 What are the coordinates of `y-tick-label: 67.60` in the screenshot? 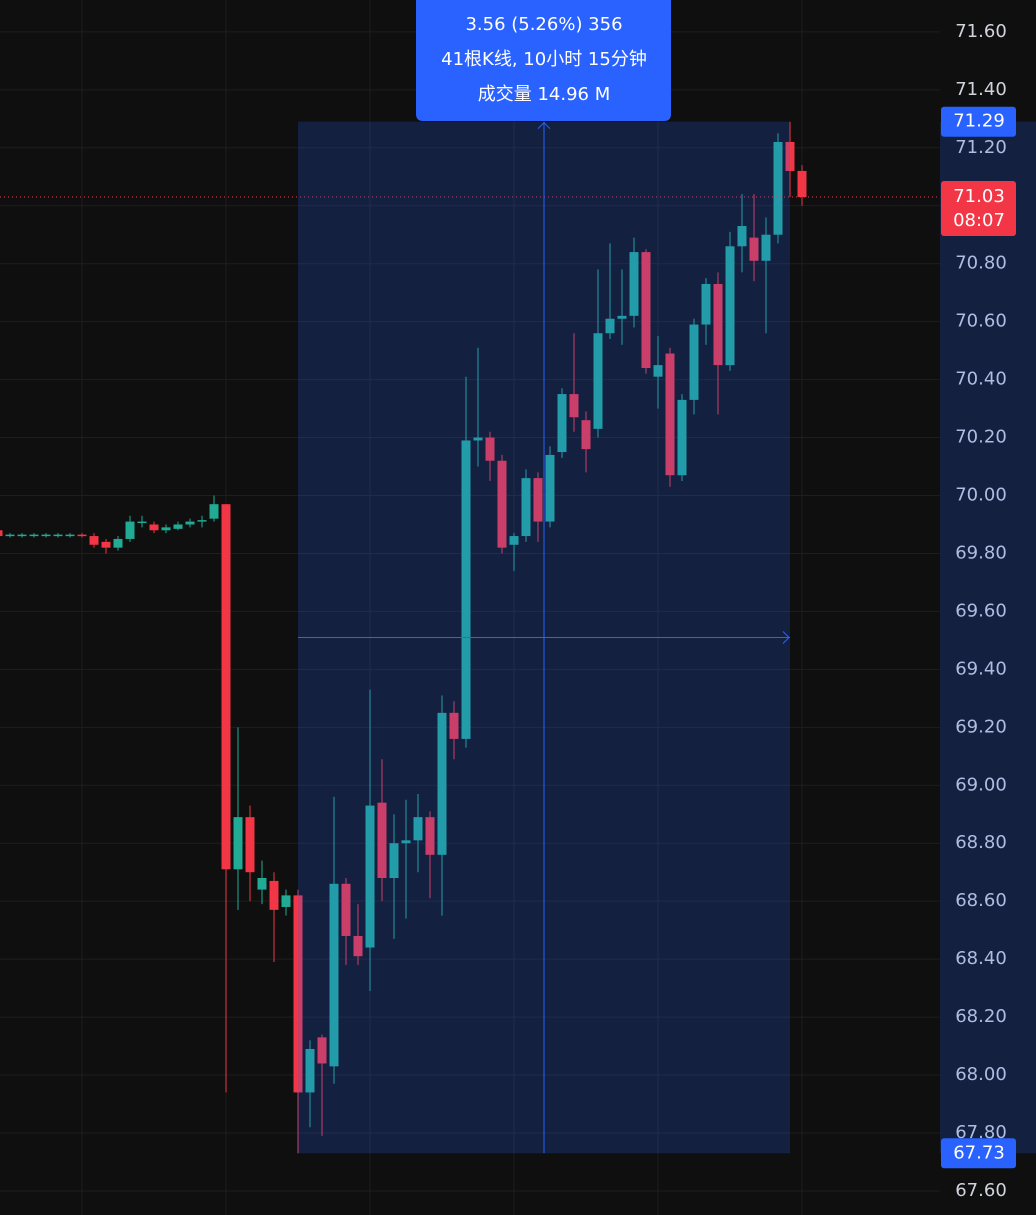 It's located at (981, 1190).